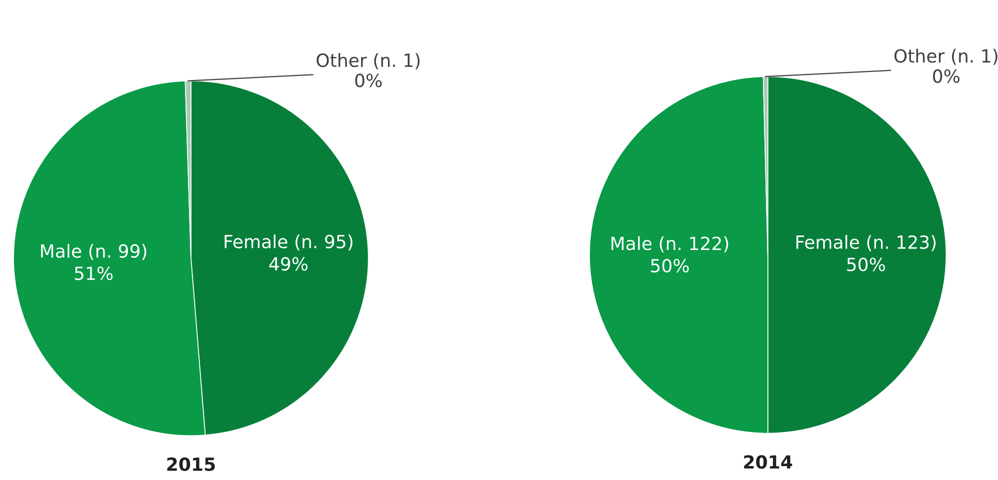 Image resolution: width=998 pixels, height=480 pixels. What do you see at coordinates (288, 252) in the screenshot?
I see `slice-label: Female (n. 95) 49%` at bounding box center [288, 252].